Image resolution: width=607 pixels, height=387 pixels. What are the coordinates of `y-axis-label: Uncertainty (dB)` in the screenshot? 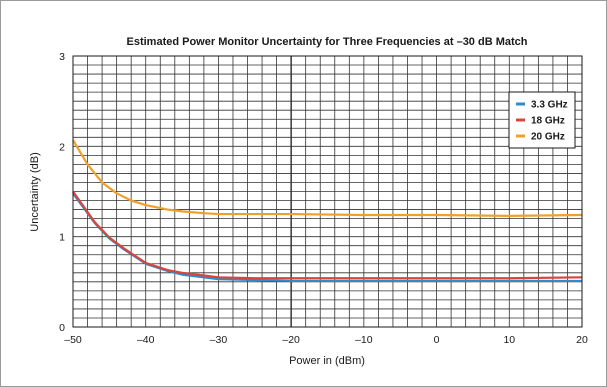 It's located at (35, 191).